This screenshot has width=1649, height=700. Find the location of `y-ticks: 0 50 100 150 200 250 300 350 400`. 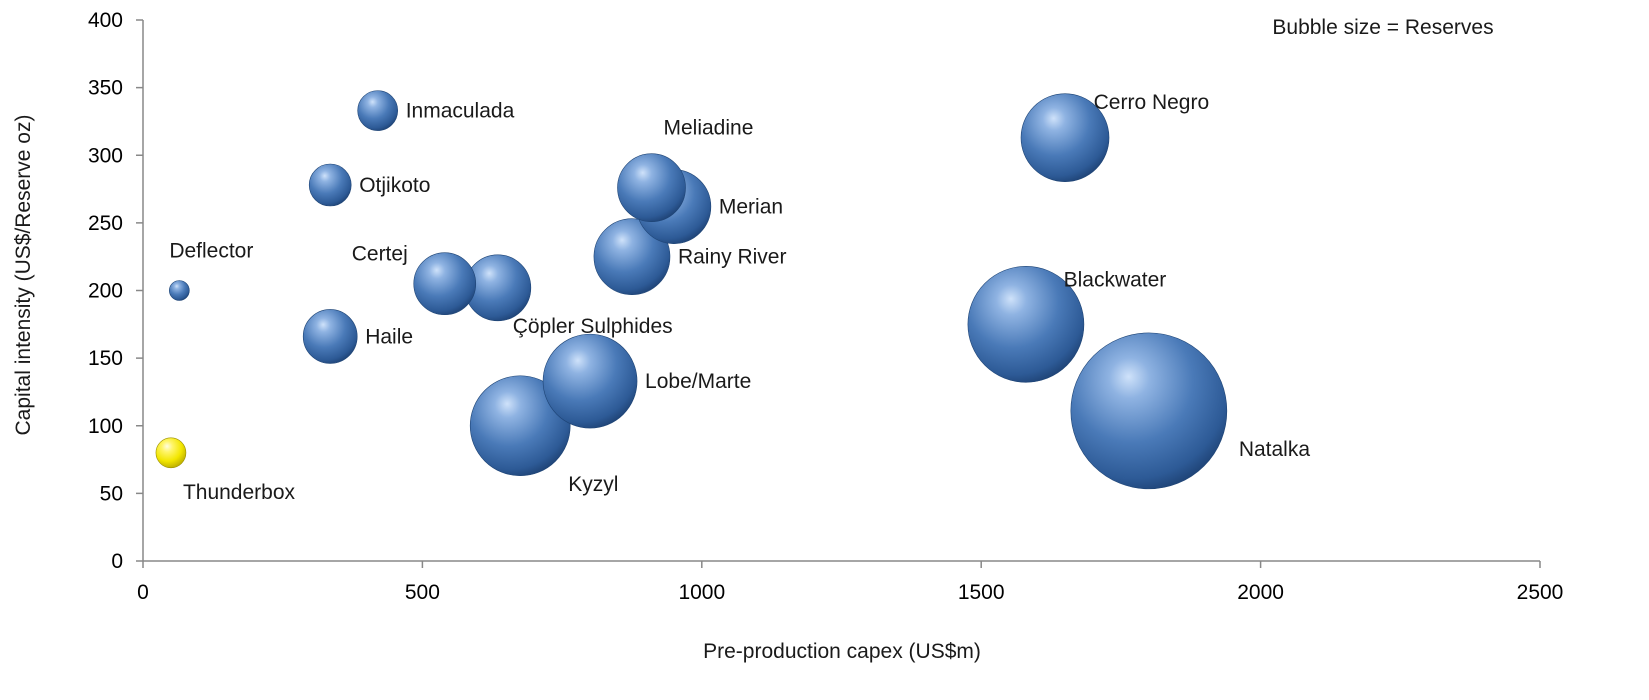

y-ticks: 0 50 100 150 200 250 300 350 400 is located at coordinates (115, 291).